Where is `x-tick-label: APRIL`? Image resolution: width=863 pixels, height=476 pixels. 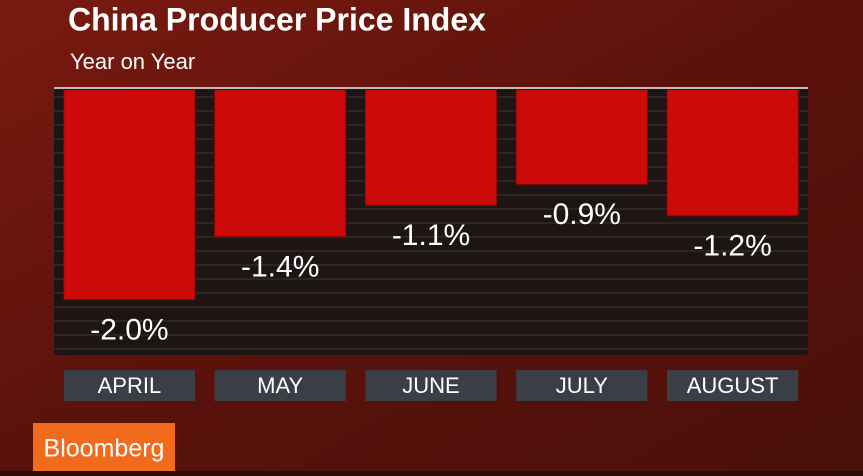
x-tick-label: APRIL is located at coordinates (130, 385).